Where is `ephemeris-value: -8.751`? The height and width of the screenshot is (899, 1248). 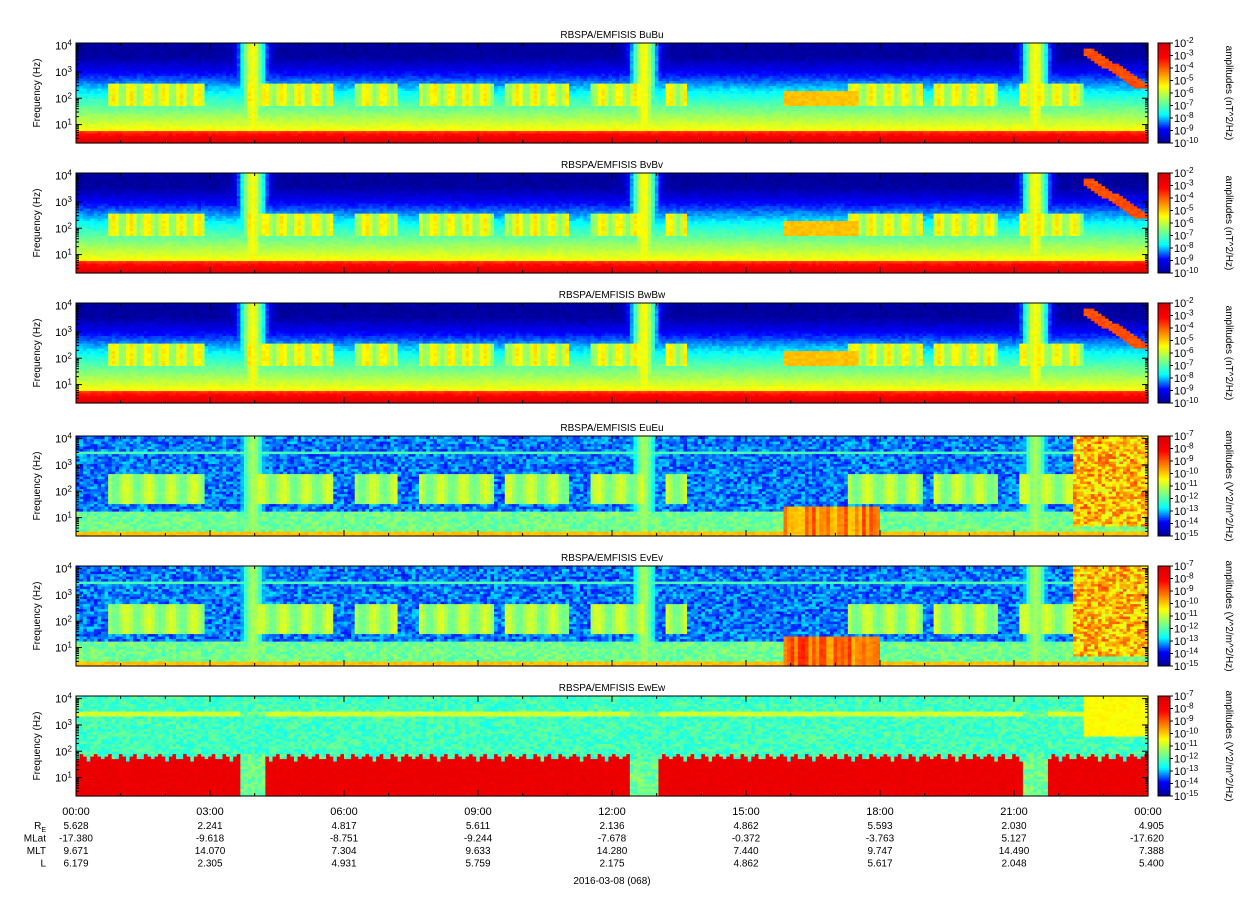
ephemeris-value: -8.751 is located at coordinates (344, 839).